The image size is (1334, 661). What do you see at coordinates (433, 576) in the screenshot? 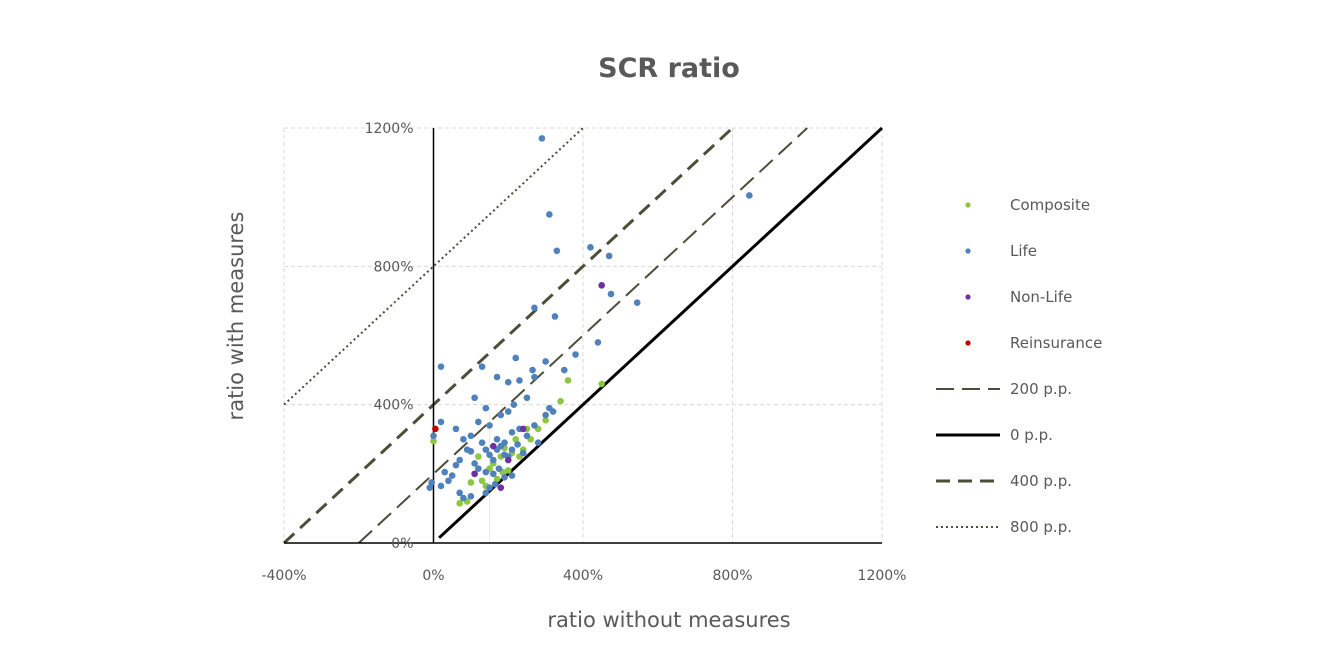
I see `x-tick-label: 0%` at bounding box center [433, 576].